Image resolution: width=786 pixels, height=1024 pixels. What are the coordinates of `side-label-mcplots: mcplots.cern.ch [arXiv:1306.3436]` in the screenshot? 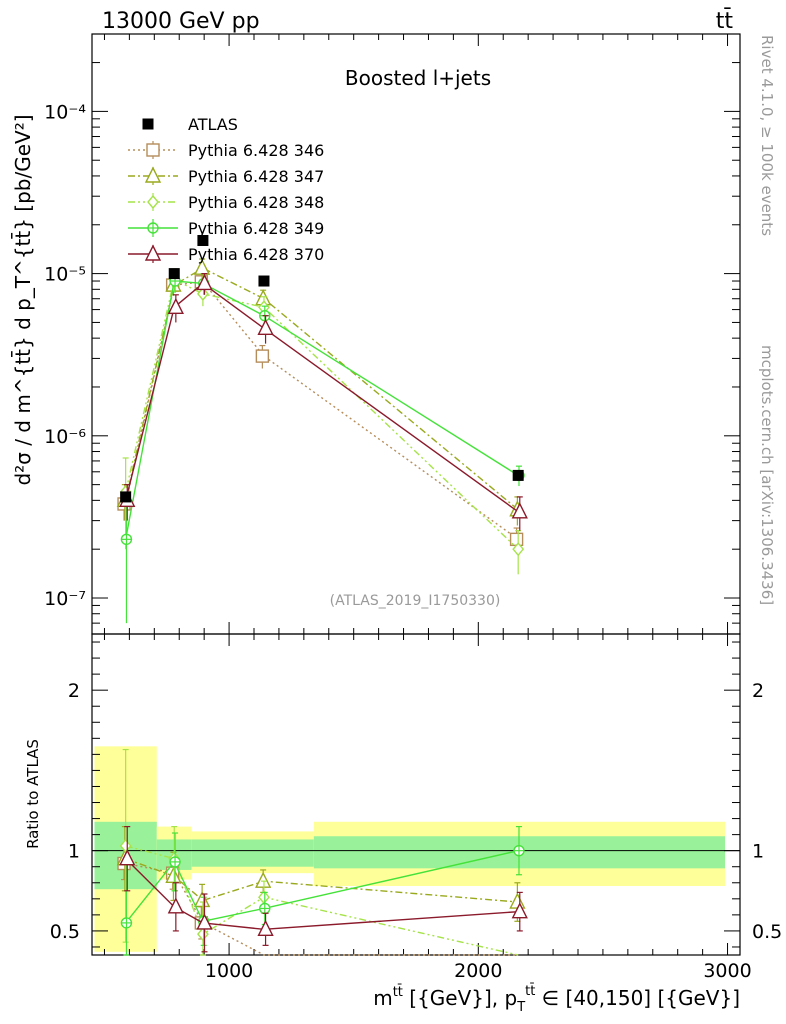 It's located at (767, 475).